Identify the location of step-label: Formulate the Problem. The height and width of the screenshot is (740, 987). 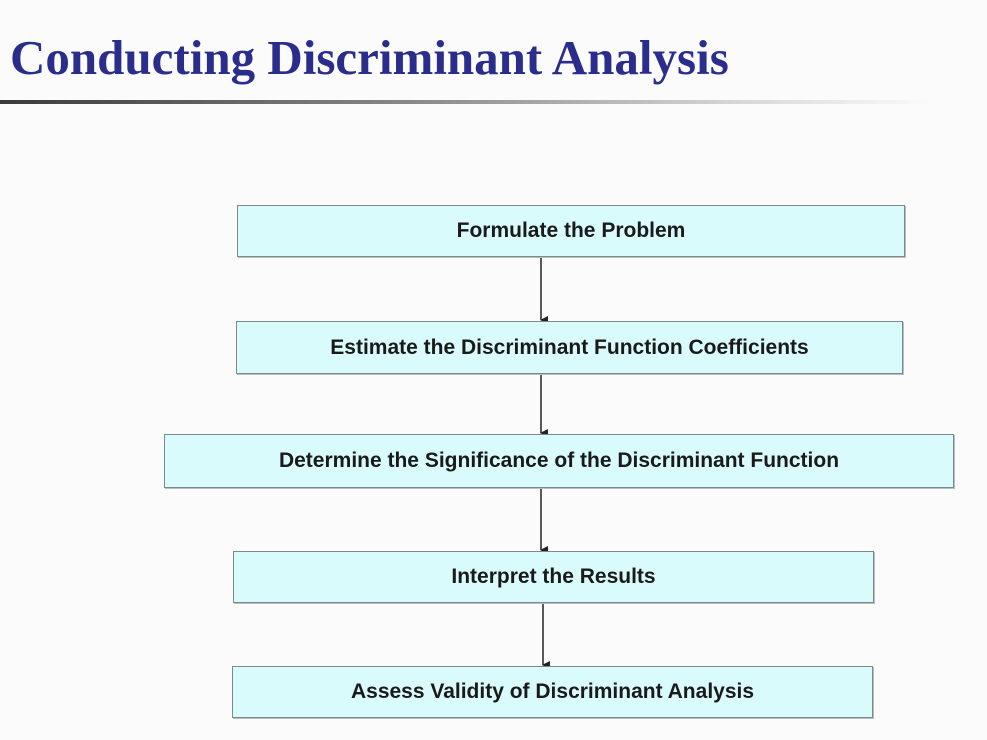
(571, 230).